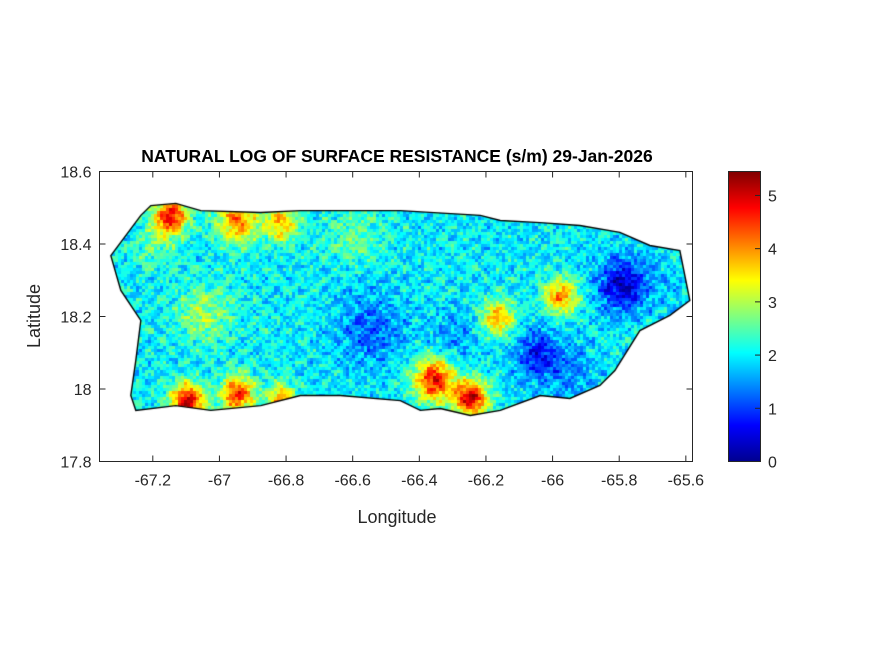 This screenshot has height=656, width=875. Describe the element at coordinates (286, 481) in the screenshot. I see `x-tick-label: -66.8` at that location.